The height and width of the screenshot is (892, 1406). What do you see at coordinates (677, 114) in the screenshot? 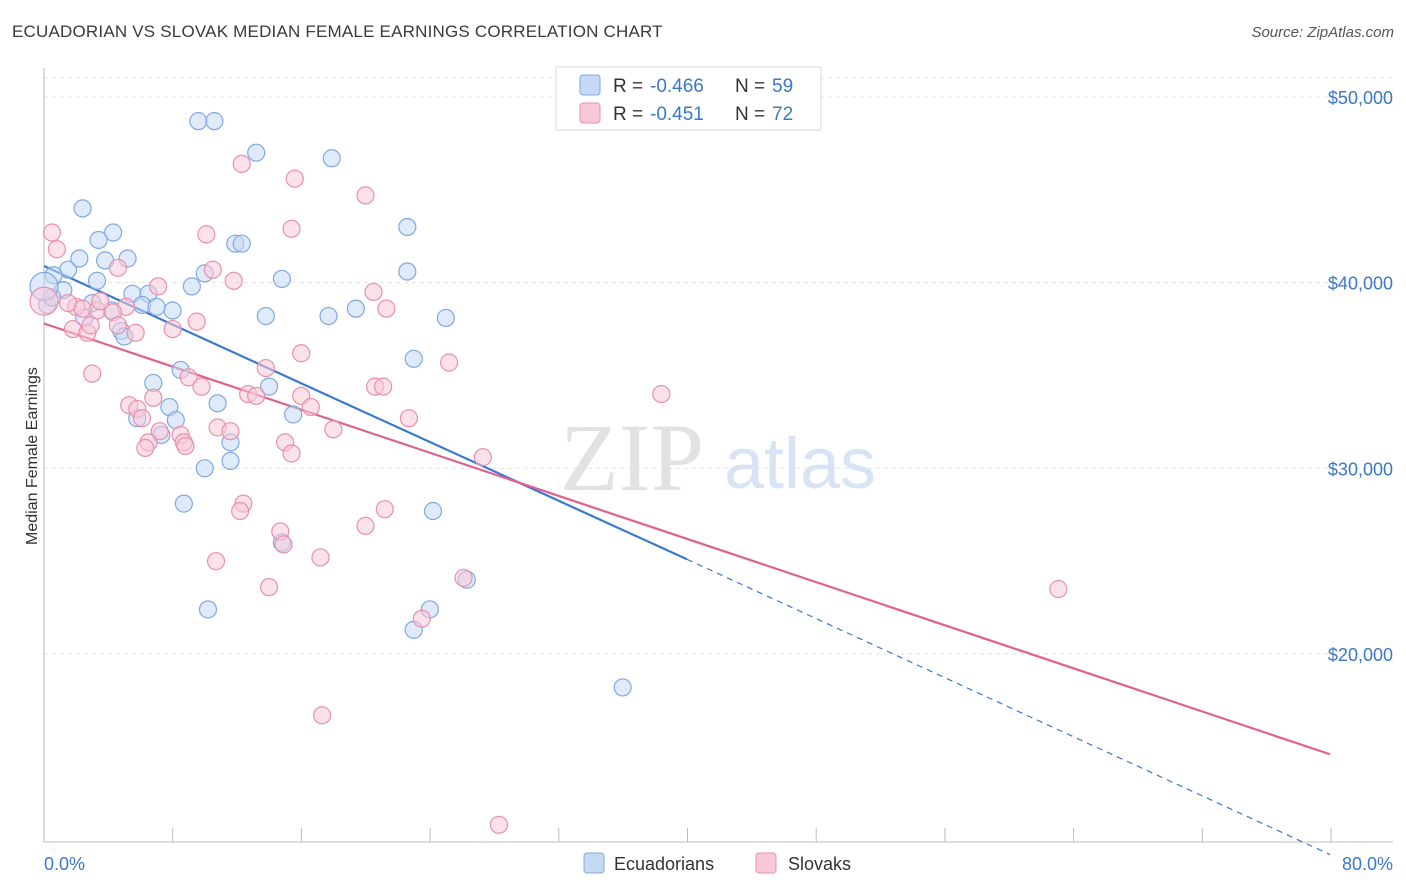
I see `legend-r-value-1: -0.451` at bounding box center [677, 114].